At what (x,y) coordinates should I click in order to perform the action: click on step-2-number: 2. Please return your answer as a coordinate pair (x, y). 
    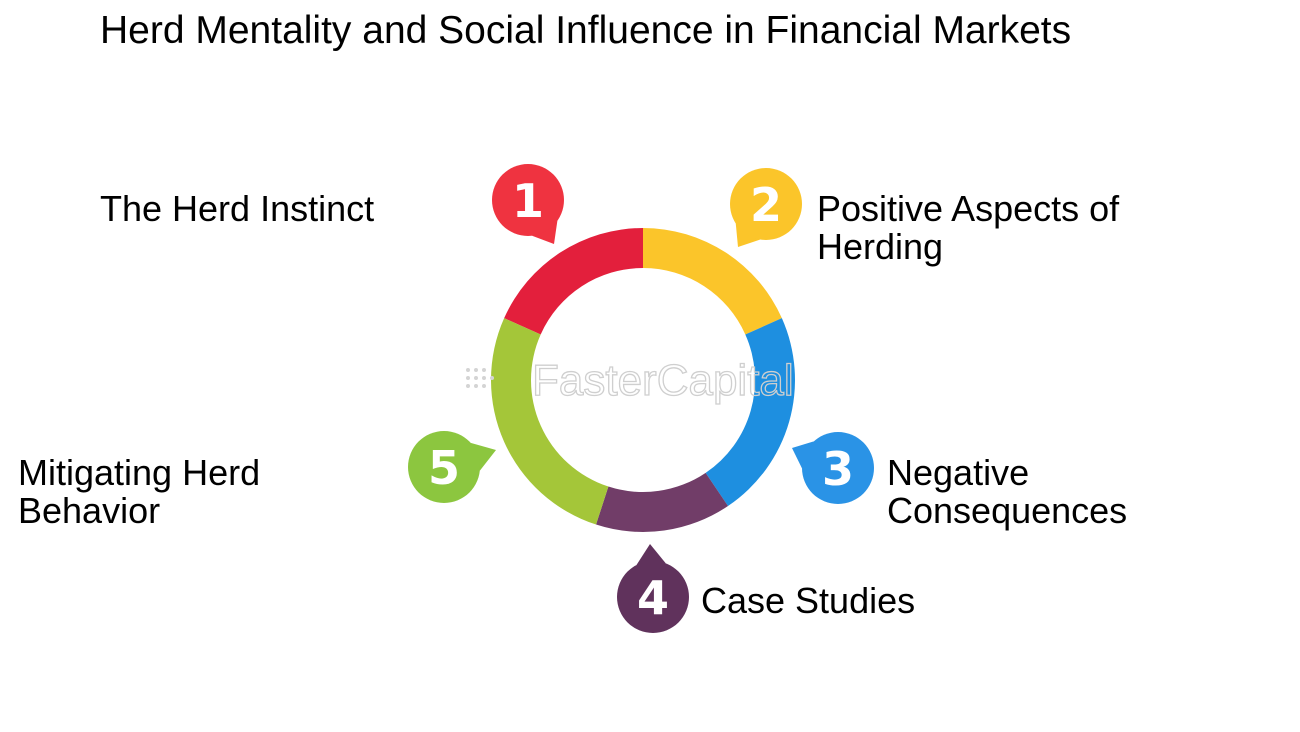
    Looking at the image, I should click on (766, 205).